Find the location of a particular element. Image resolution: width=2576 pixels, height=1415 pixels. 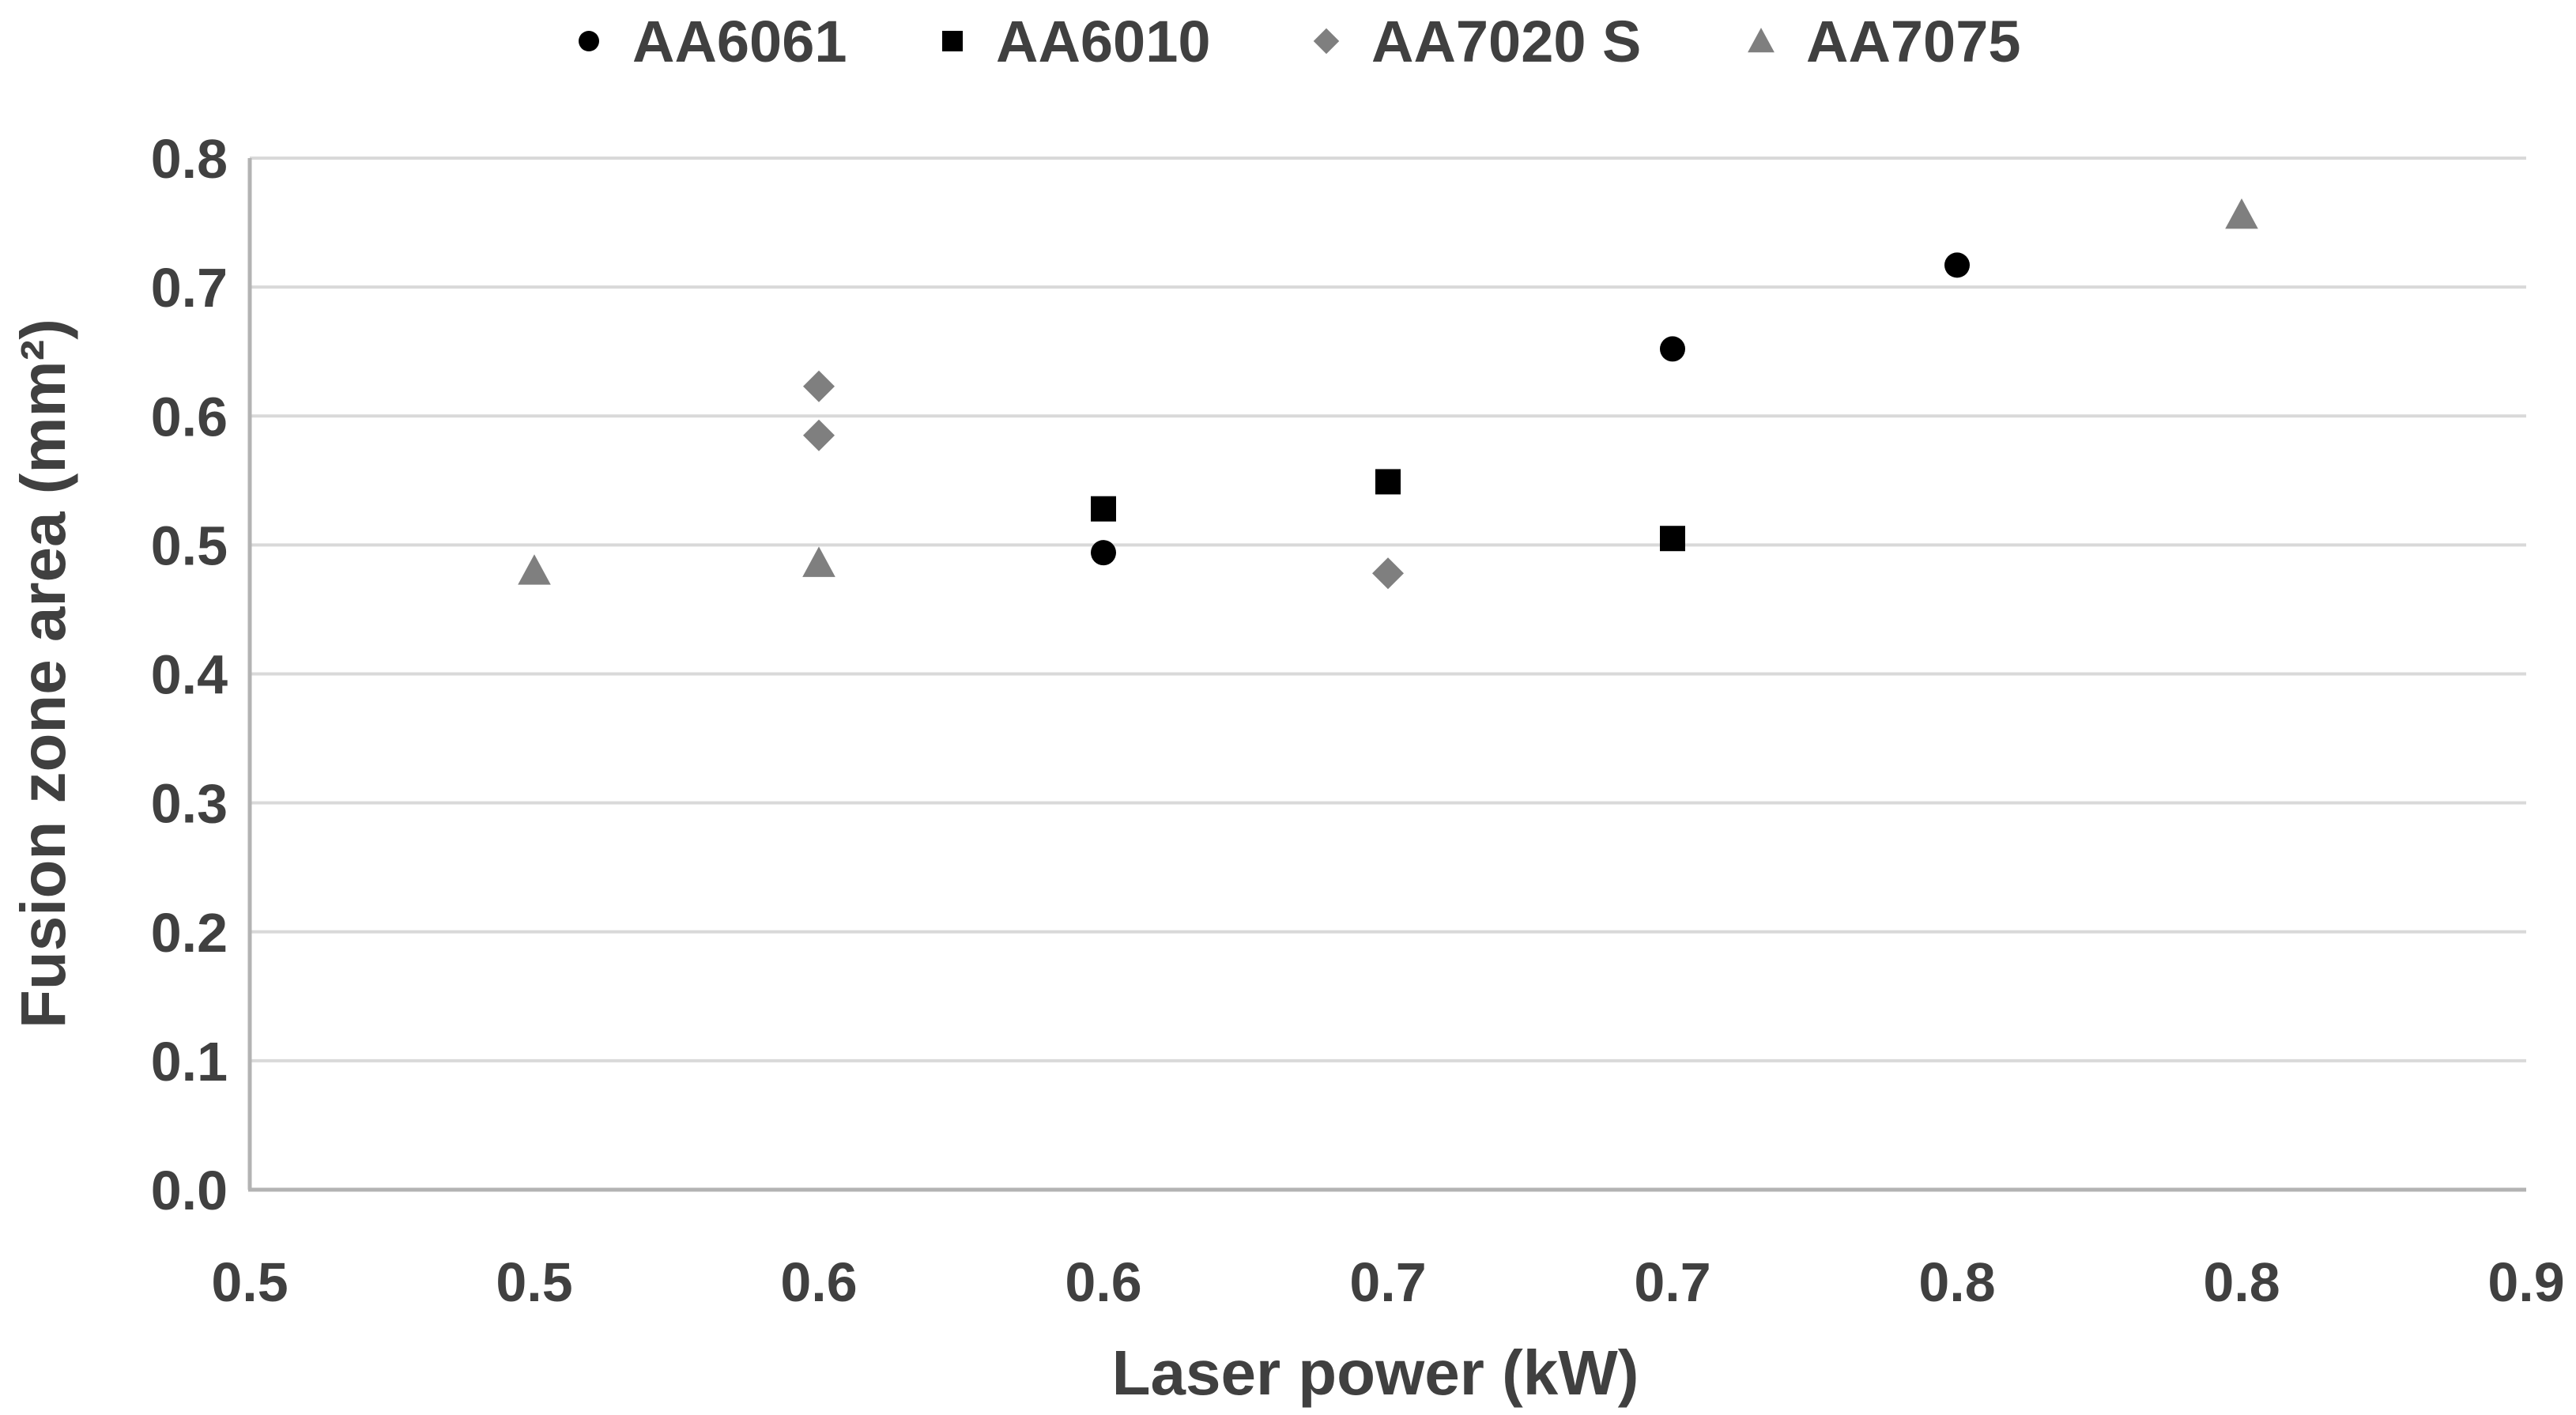

y-axis-title: Fusion zone area (mm²) is located at coordinates (43, 674).